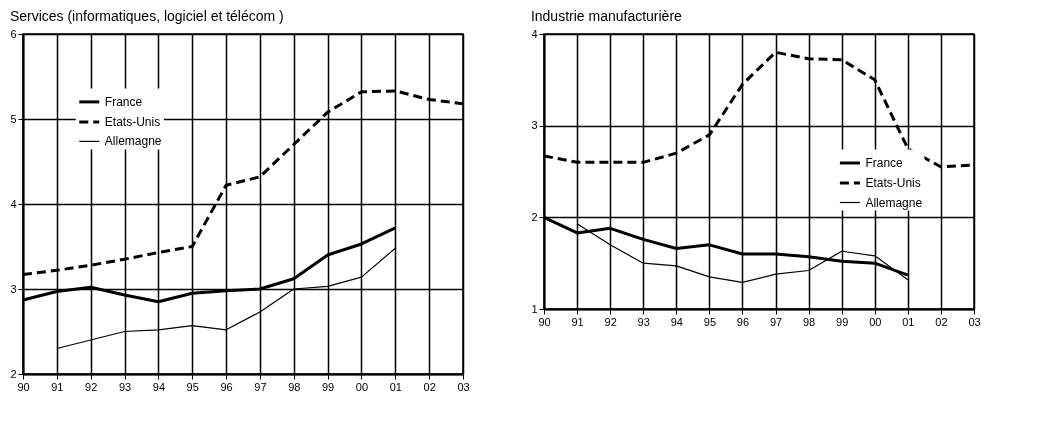  I want to click on y-tick-label: 1, so click(534, 308).